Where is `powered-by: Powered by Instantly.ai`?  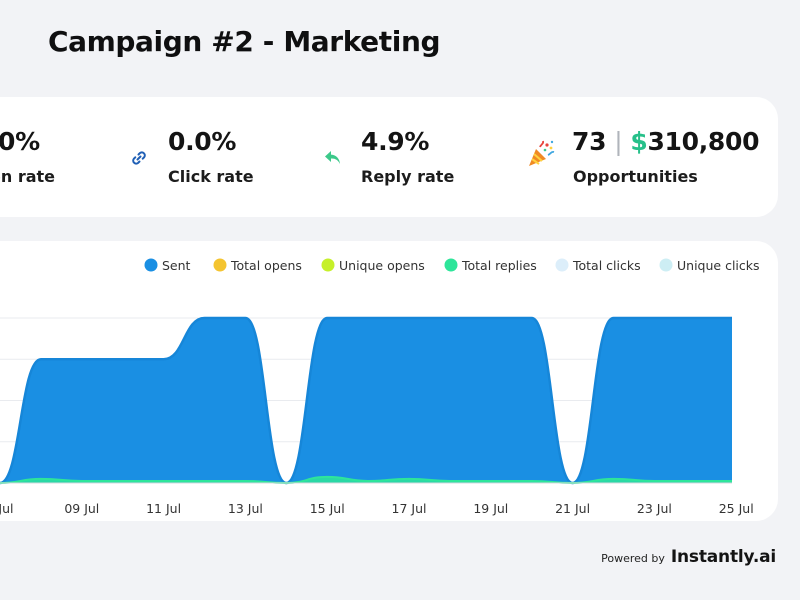 powered-by: Powered by Instantly.ai is located at coordinates (688, 557).